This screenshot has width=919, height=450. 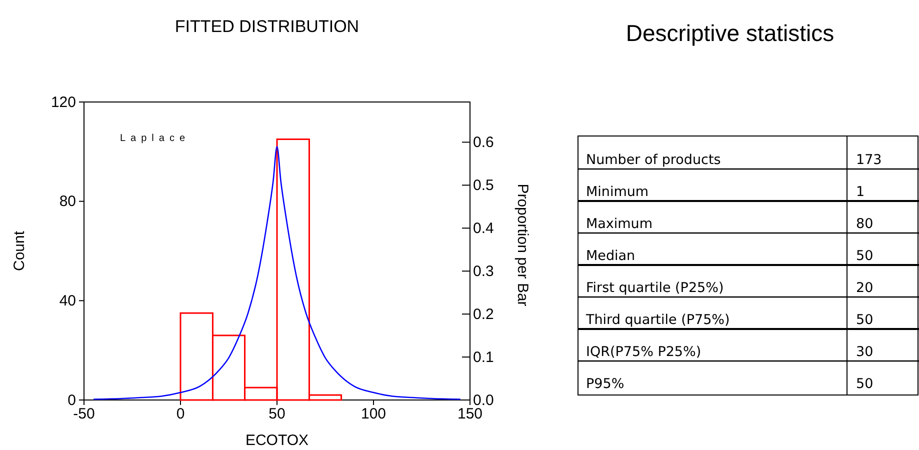 What do you see at coordinates (19, 251) in the screenshot?
I see `y-axis-title: Count` at bounding box center [19, 251].